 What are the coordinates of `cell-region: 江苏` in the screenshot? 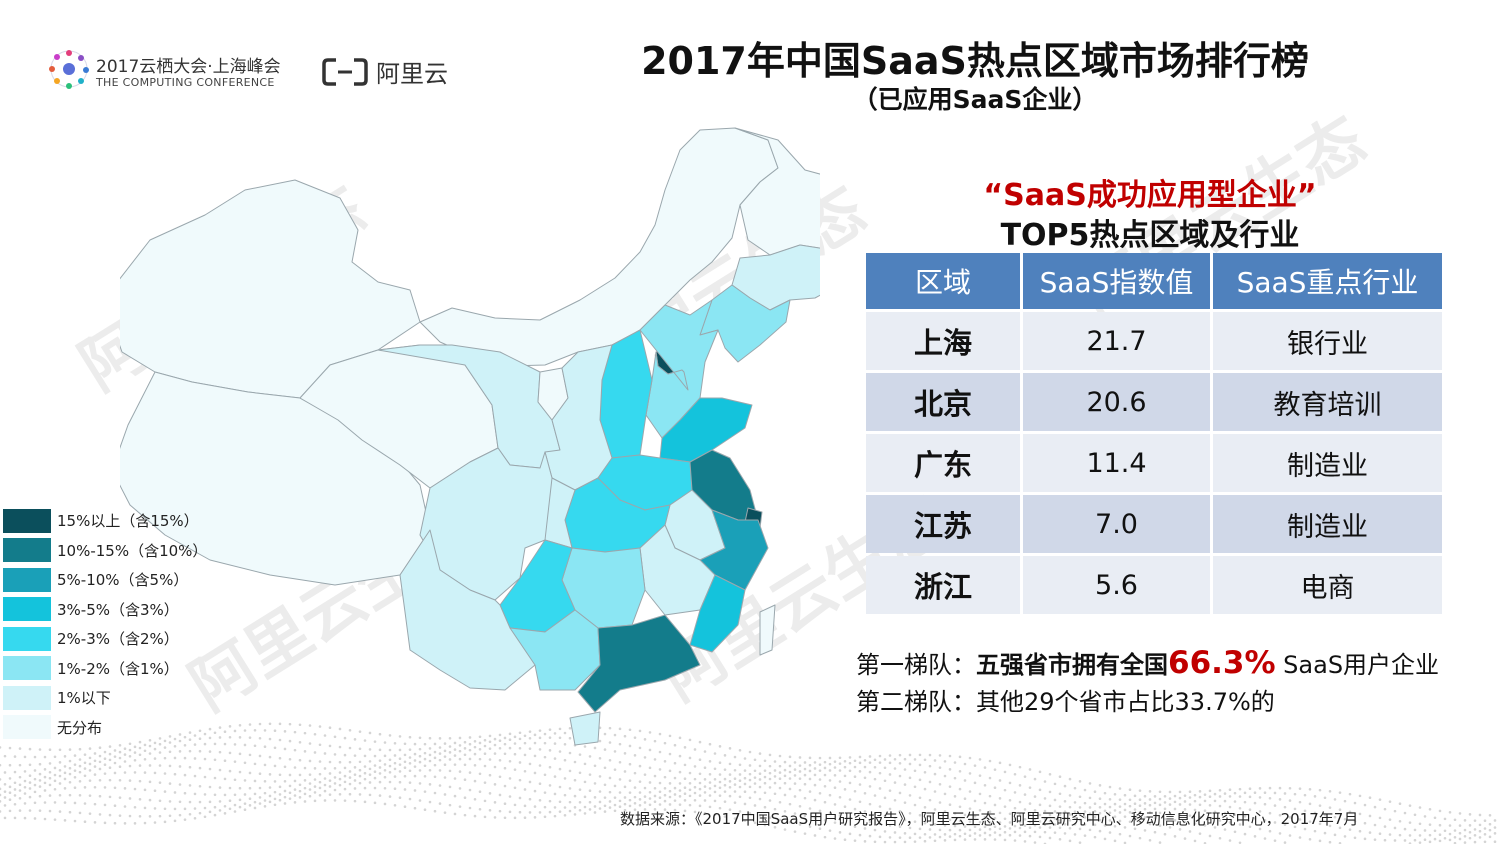 It's located at (943, 524).